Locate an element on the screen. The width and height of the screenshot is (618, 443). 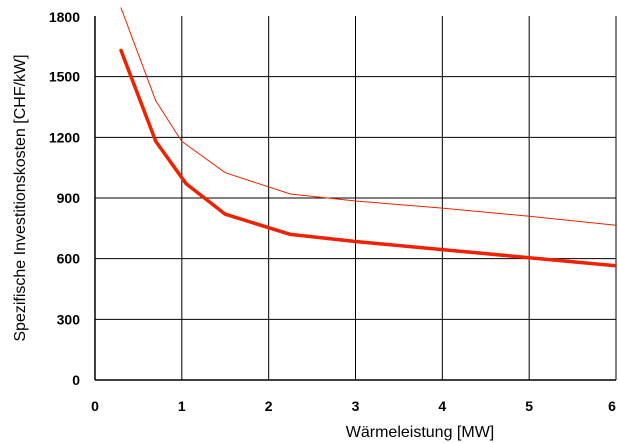
x-axis-title: Wärmeleistung [MW] is located at coordinates (420, 432).